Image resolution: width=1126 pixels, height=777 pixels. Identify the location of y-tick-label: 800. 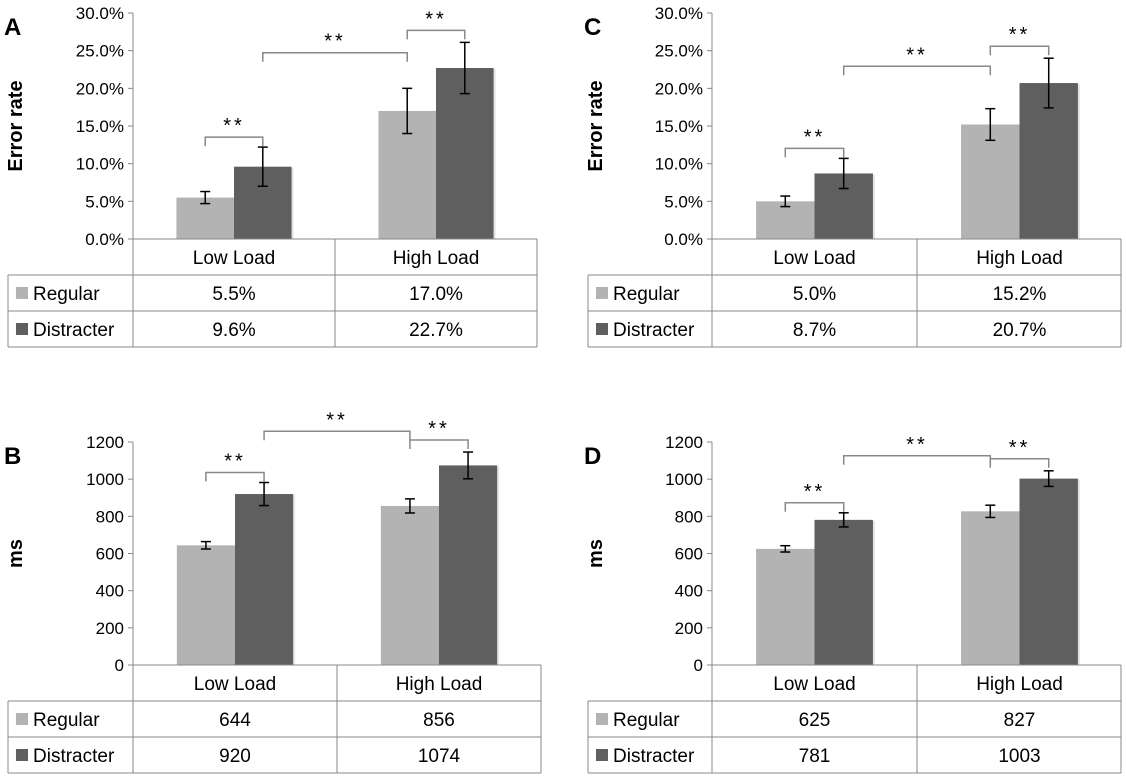
(689, 516).